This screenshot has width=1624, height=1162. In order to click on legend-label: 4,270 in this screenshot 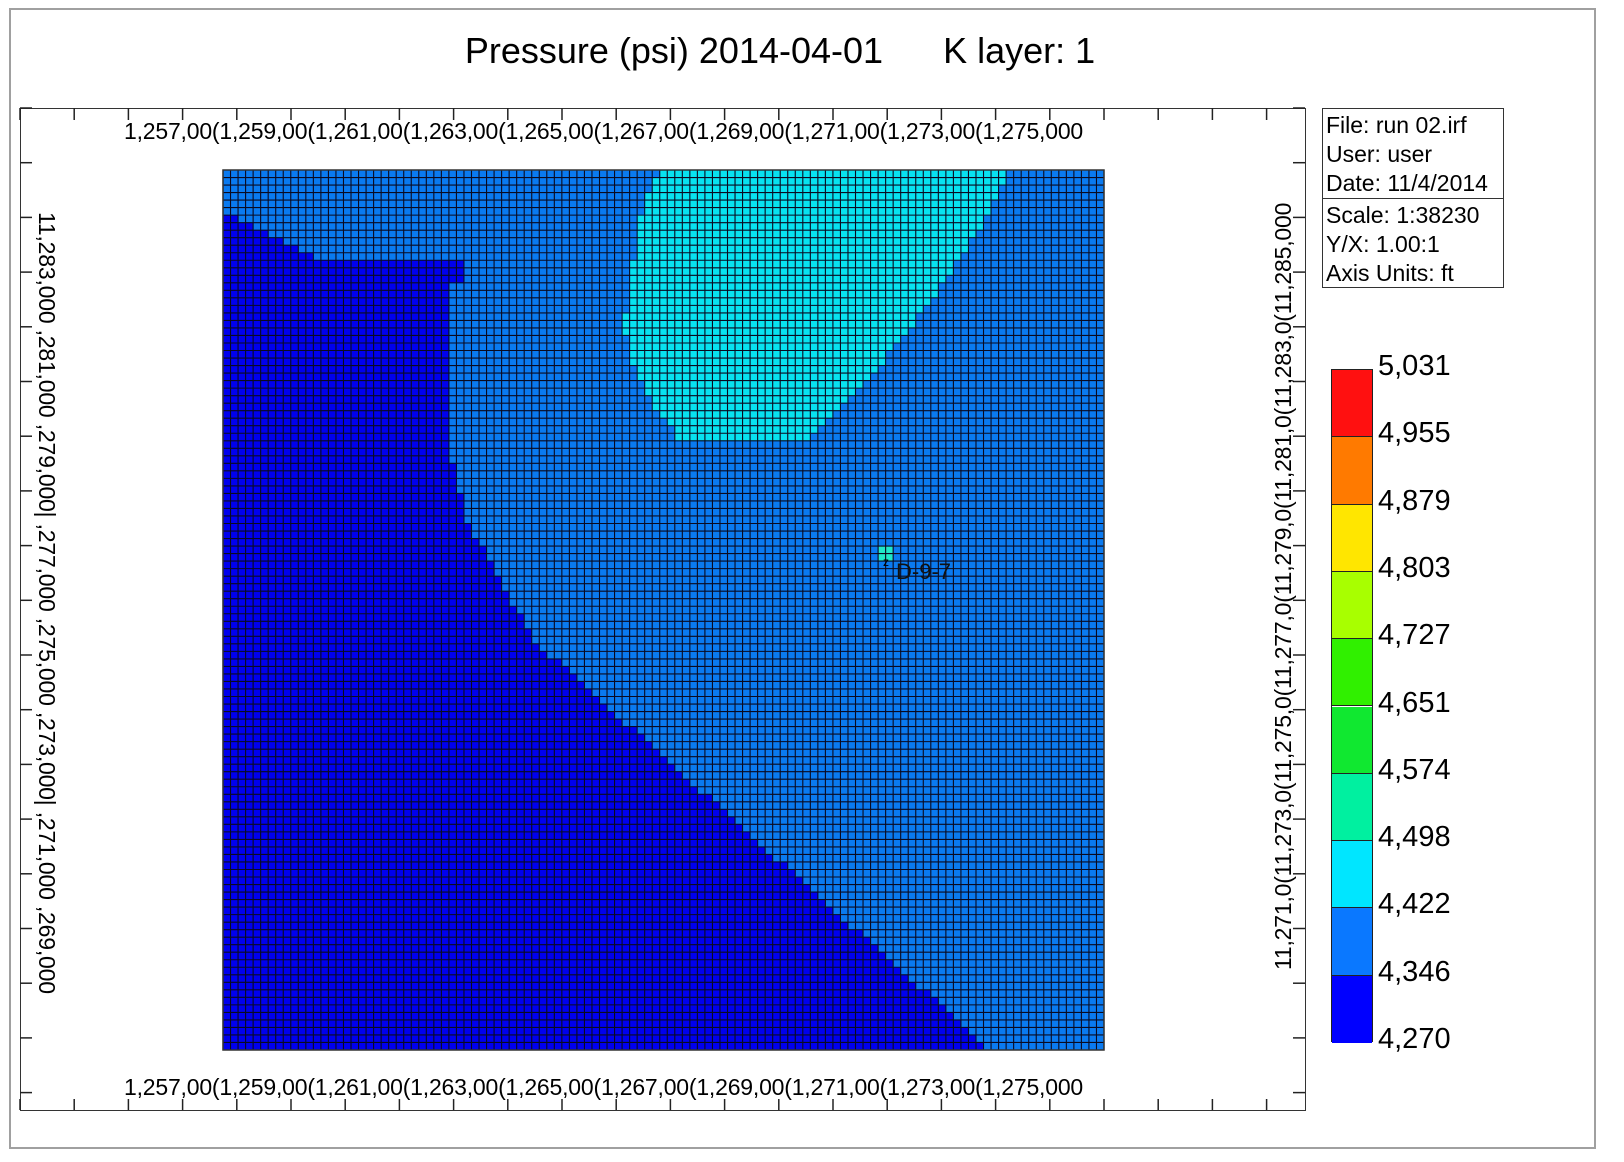, I will do `click(1414, 1039)`.